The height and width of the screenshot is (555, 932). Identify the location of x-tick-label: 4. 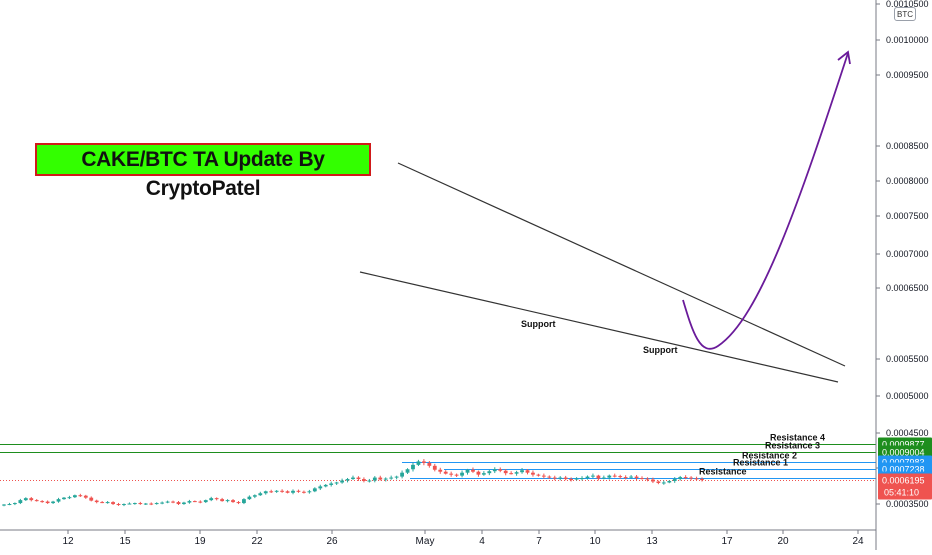
(482, 541).